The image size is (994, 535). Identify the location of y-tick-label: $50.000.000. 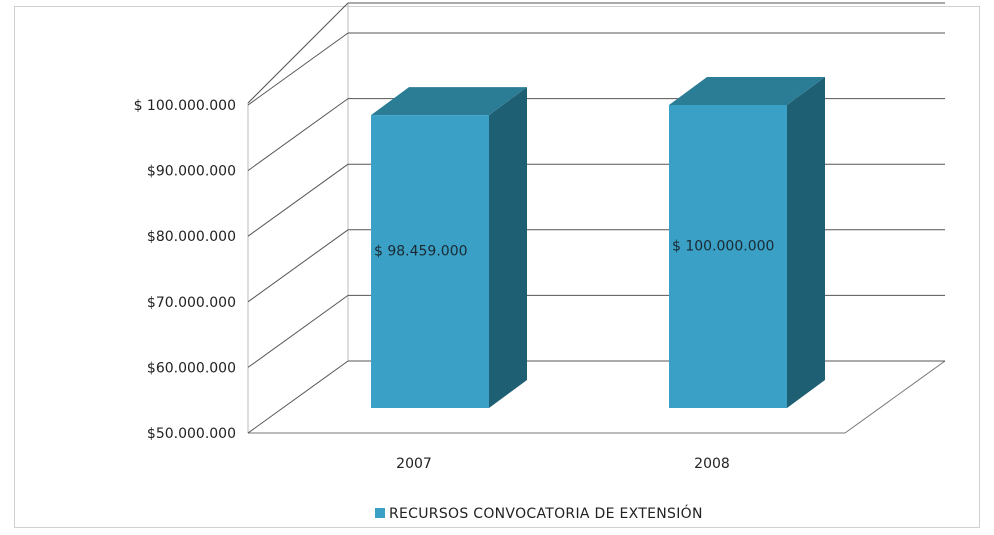
(191, 434).